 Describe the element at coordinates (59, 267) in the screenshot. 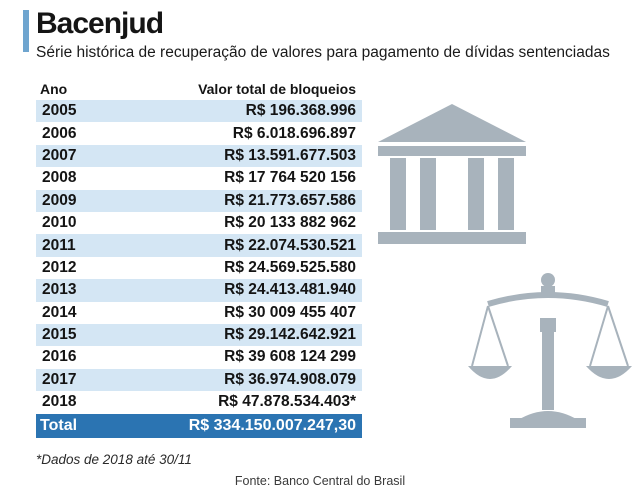

I see `row-year: 2012` at that location.